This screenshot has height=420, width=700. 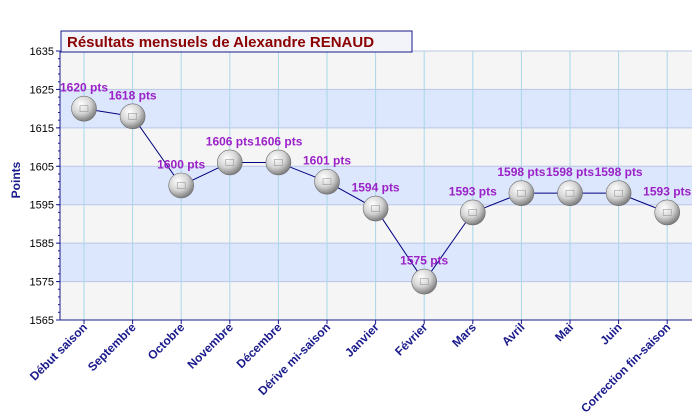 I want to click on y-tick-label: 1595, so click(x=42, y=206).